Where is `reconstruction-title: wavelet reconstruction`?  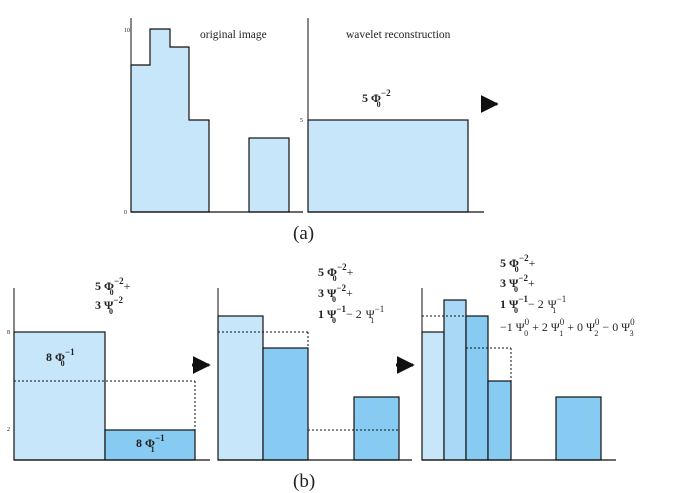
reconstruction-title: wavelet reconstruction is located at coordinates (398, 35).